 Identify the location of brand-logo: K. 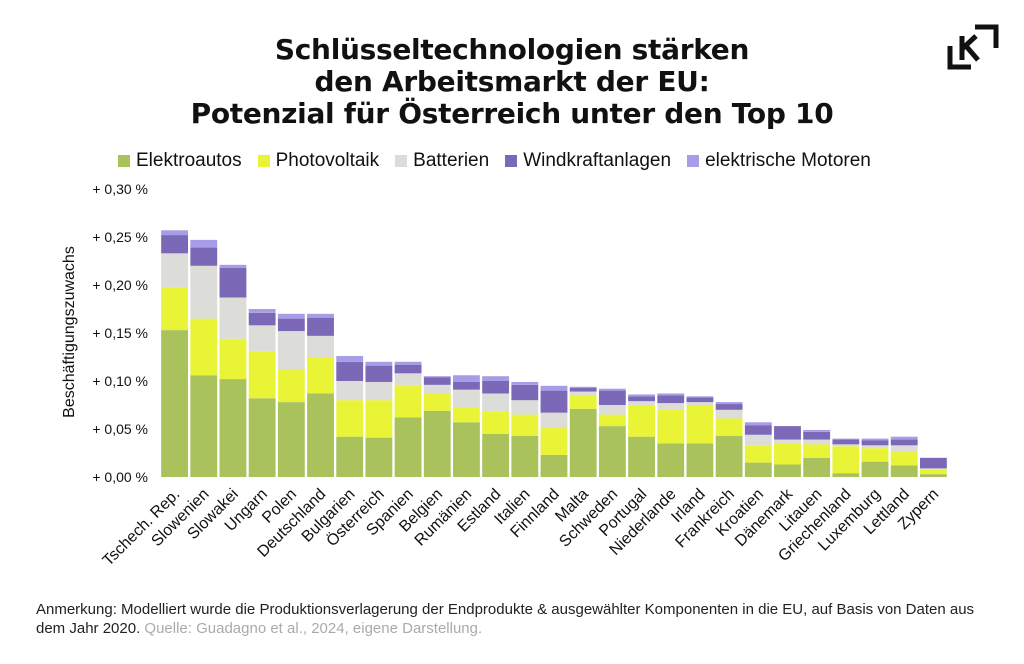
(973, 47).